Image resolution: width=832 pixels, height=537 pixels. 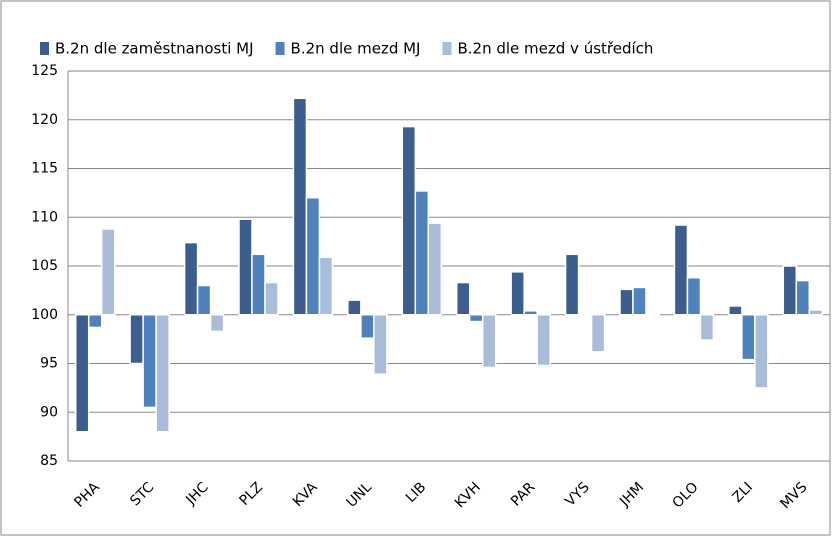 What do you see at coordinates (356, 49) in the screenshot?
I see `legend-text: B.2n dle mezd MJ` at bounding box center [356, 49].